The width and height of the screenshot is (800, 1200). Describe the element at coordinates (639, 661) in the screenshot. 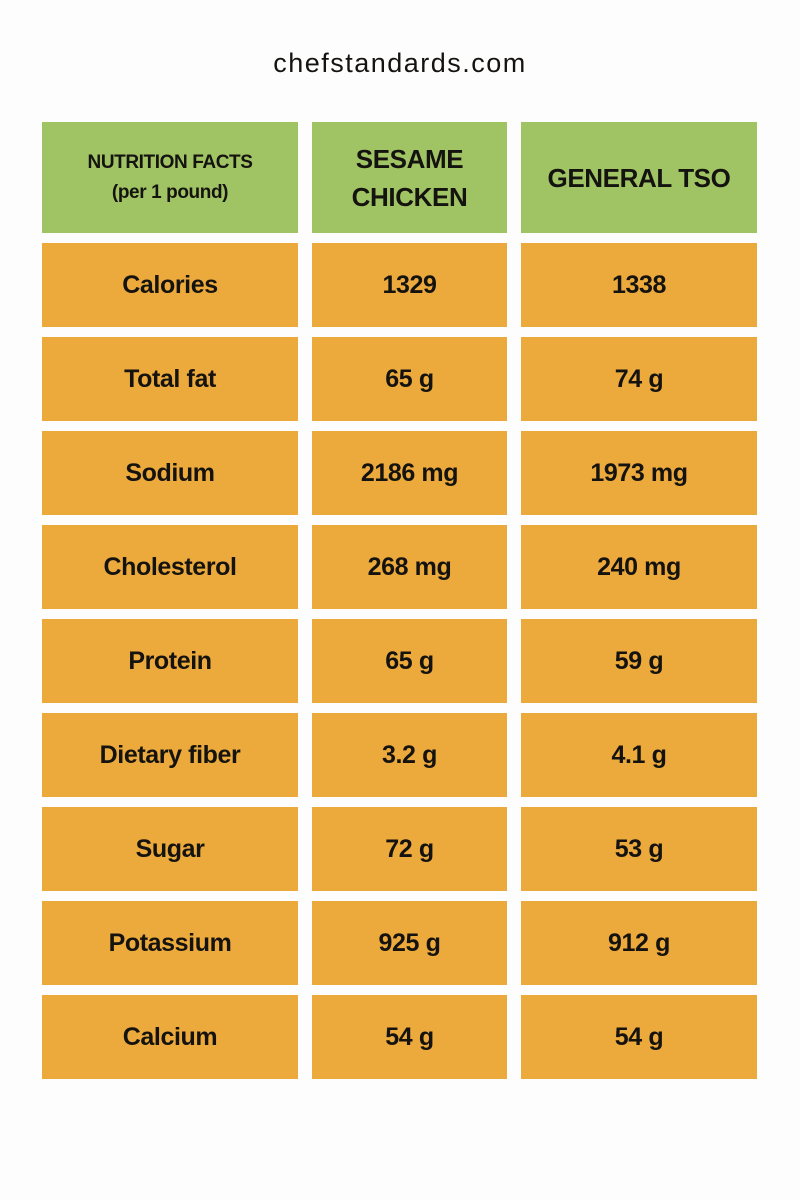

I see `general-tso-value-cell: 59 g` at that location.